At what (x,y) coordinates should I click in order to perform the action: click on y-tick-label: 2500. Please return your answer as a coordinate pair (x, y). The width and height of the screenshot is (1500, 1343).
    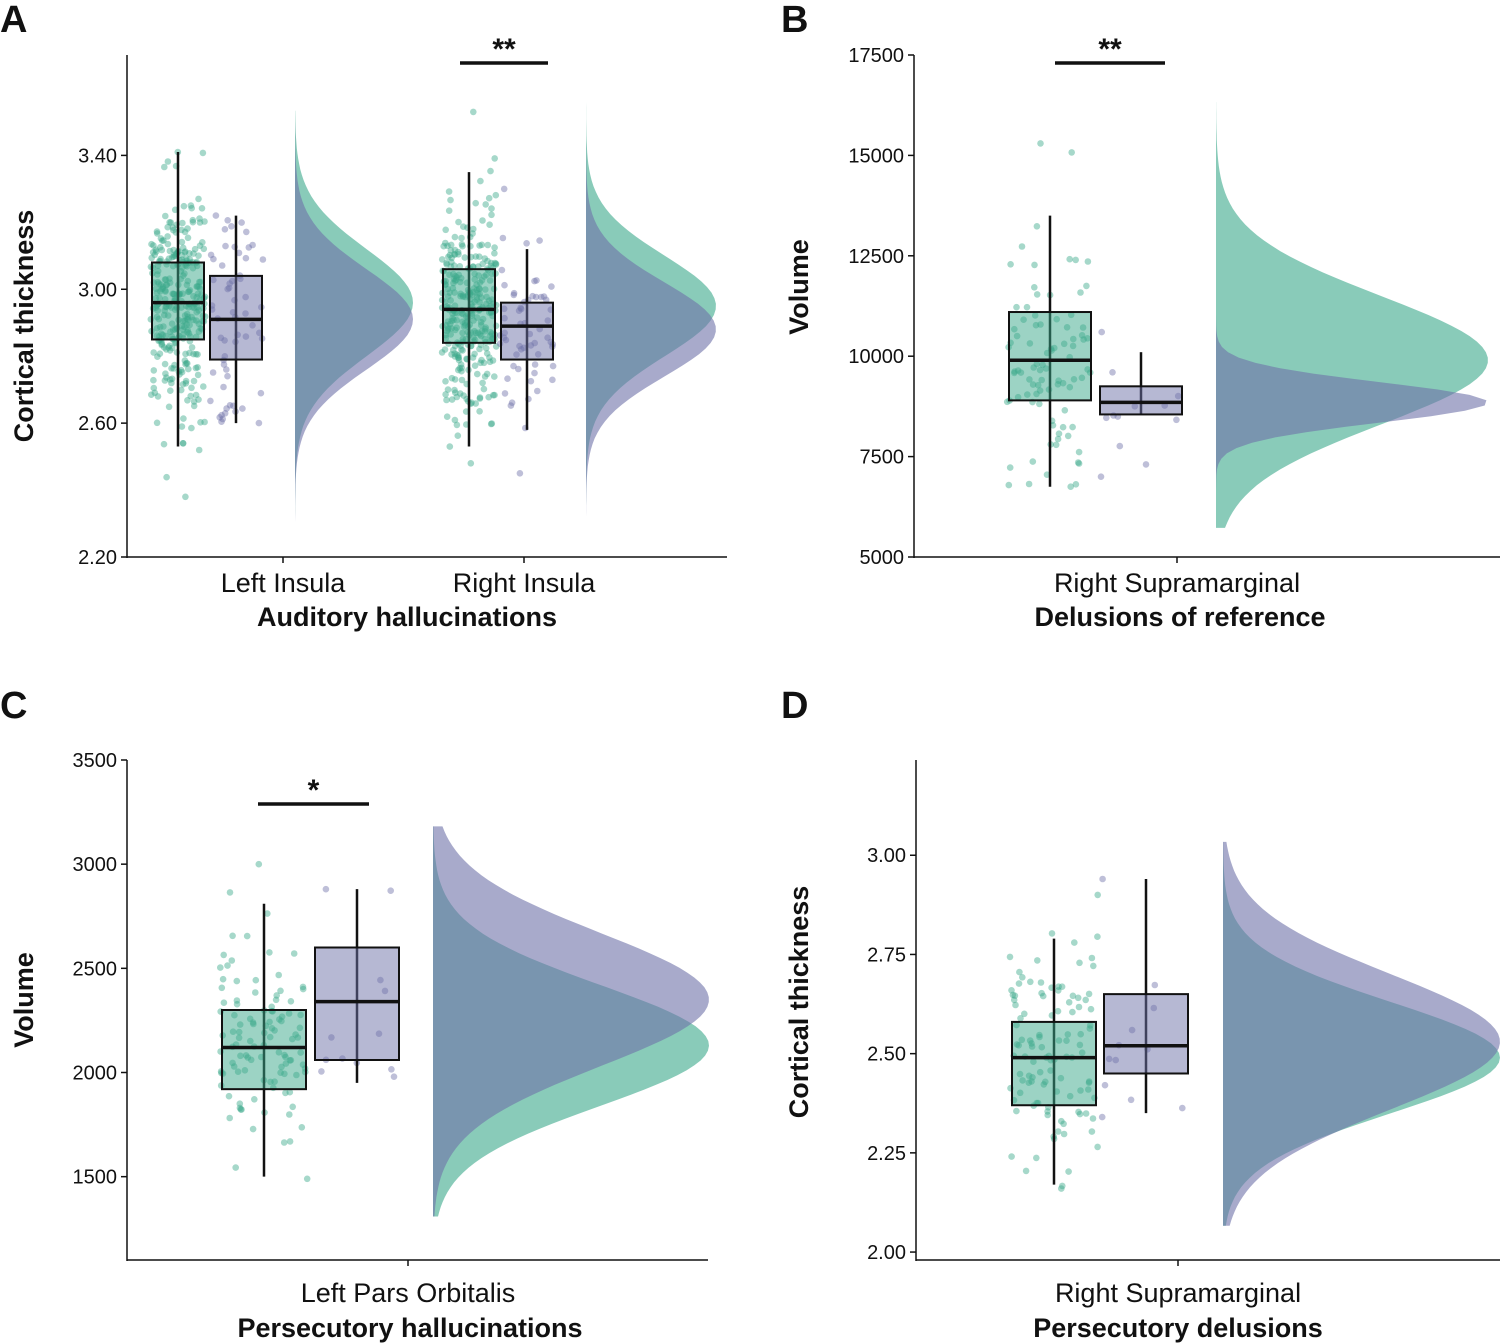
    Looking at the image, I should click on (95, 969).